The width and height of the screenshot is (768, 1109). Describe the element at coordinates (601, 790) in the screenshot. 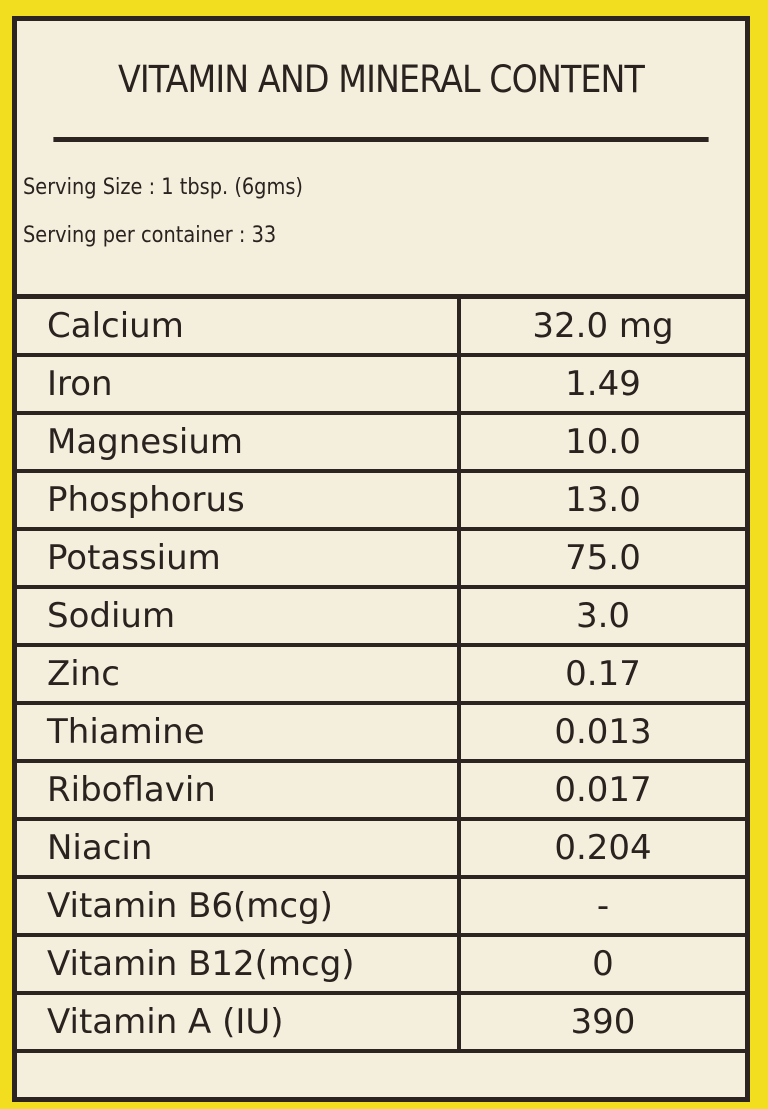

I see `nutrient-value: 0.017` at that location.